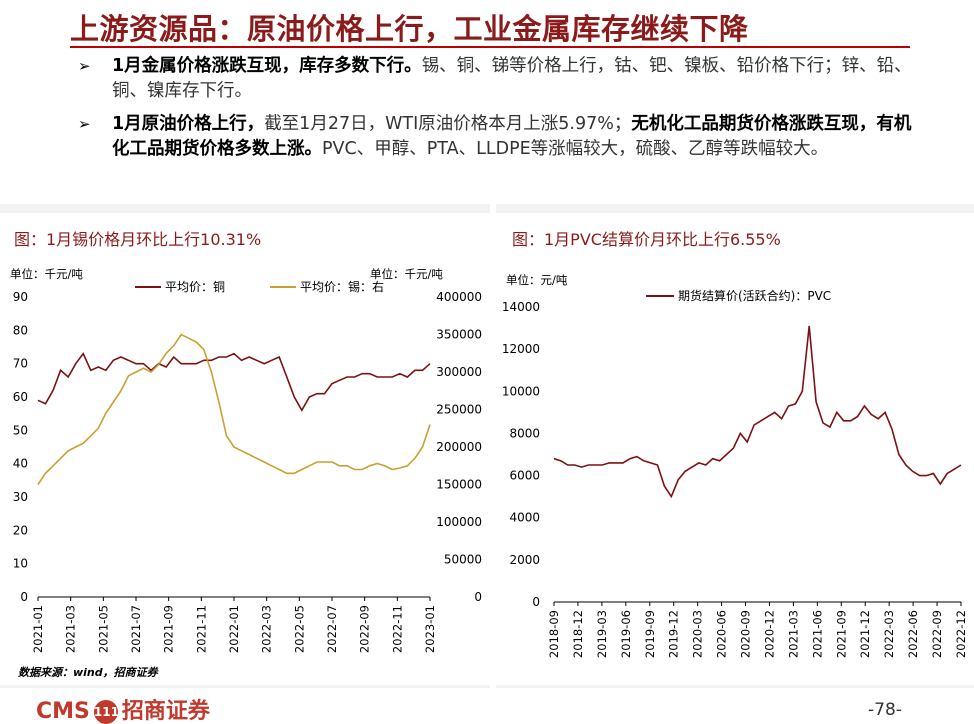 The width and height of the screenshot is (974, 724). What do you see at coordinates (524, 476) in the screenshot?
I see `y-tick-label: 6000` at bounding box center [524, 476].